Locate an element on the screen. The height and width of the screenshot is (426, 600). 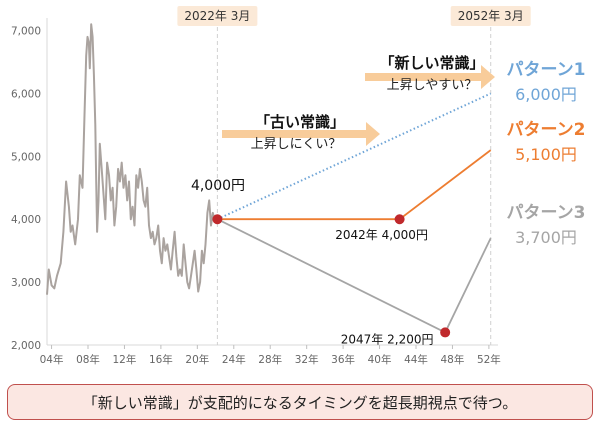
pattern-2-name: パターン2 is located at coordinates (546, 130).